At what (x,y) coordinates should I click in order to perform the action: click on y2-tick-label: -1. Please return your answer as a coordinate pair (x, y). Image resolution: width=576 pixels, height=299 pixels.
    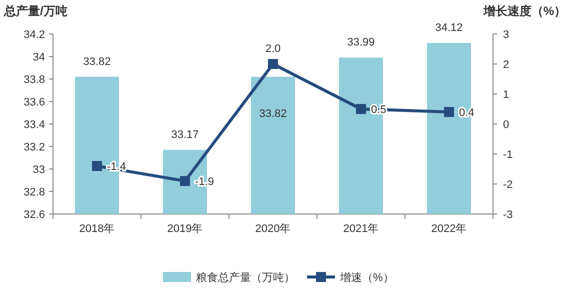
    Looking at the image, I should click on (508, 155).